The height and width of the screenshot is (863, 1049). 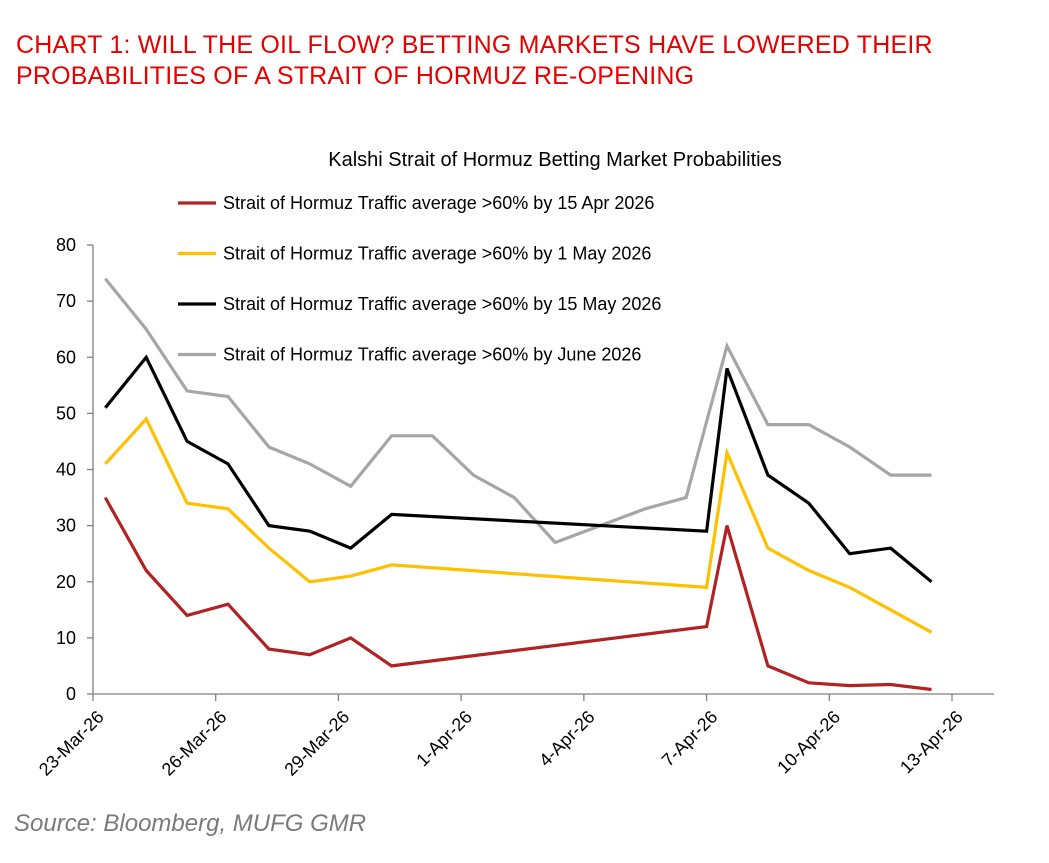 What do you see at coordinates (567, 739) in the screenshot?
I see `x-tick-label: 4-Apr-26` at bounding box center [567, 739].